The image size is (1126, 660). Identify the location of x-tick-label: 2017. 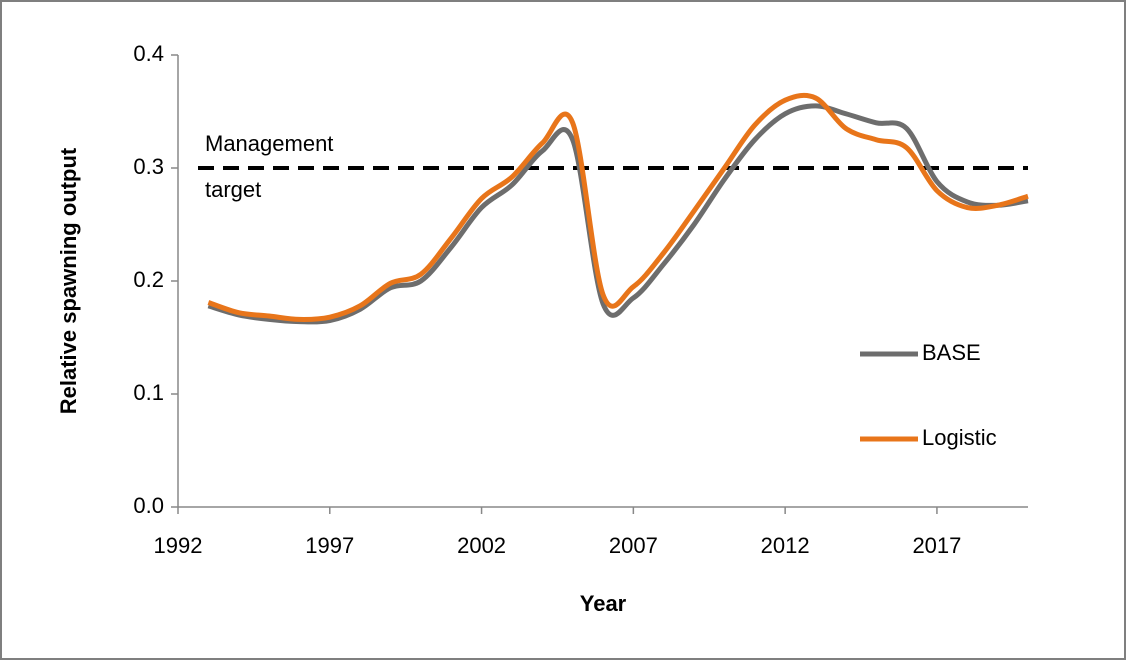
(936, 545).